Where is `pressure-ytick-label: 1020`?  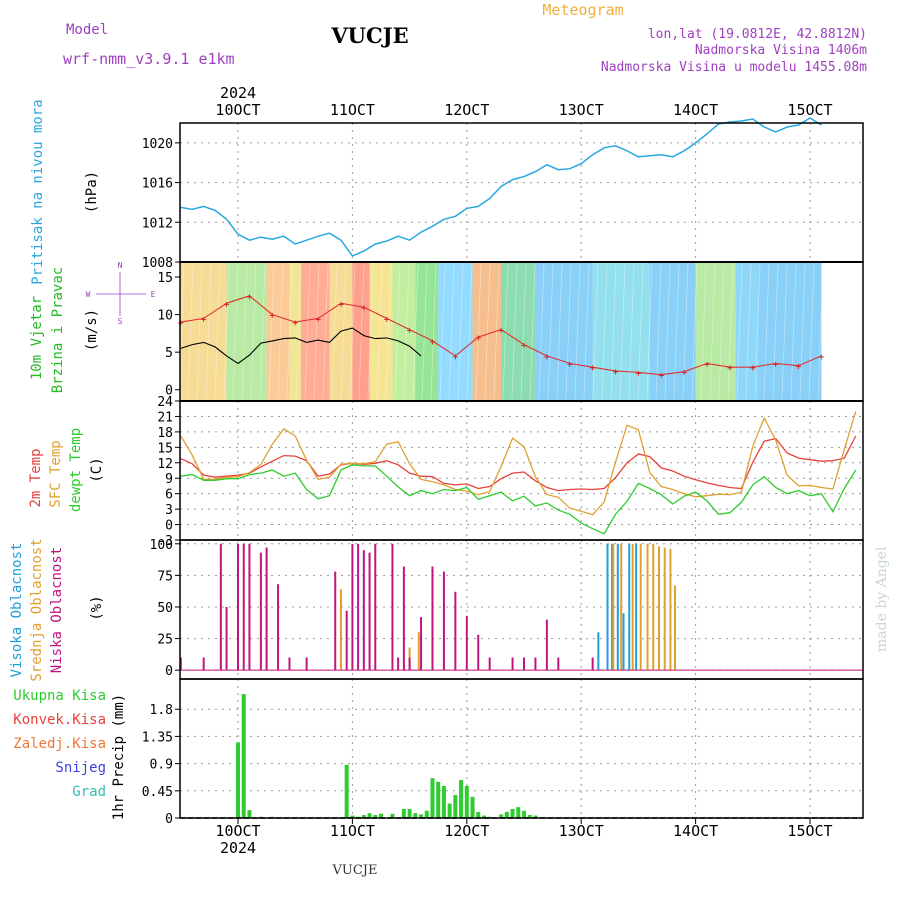
pressure-ytick-label: 1020 is located at coordinates (157, 144).